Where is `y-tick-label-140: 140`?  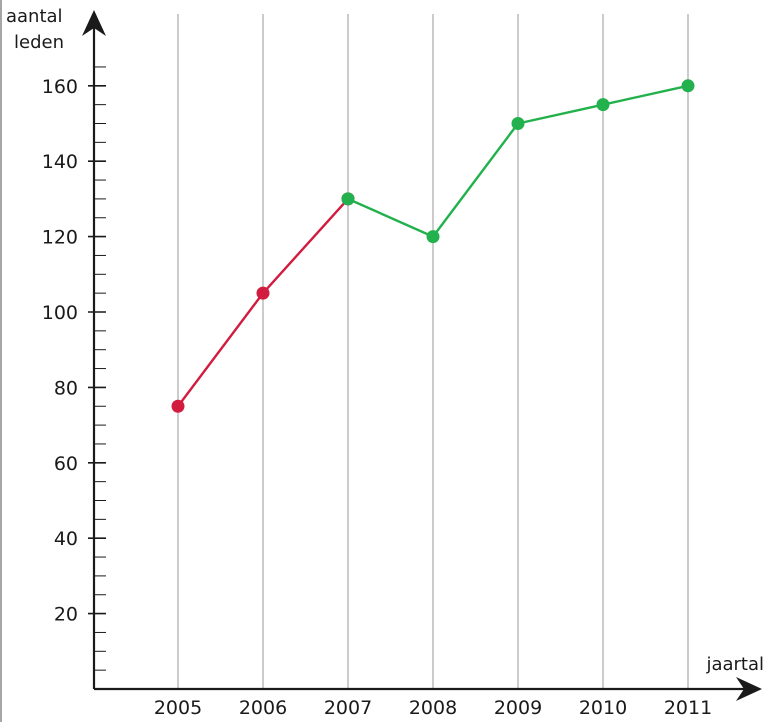 y-tick-label-140: 140 is located at coordinates (60, 162).